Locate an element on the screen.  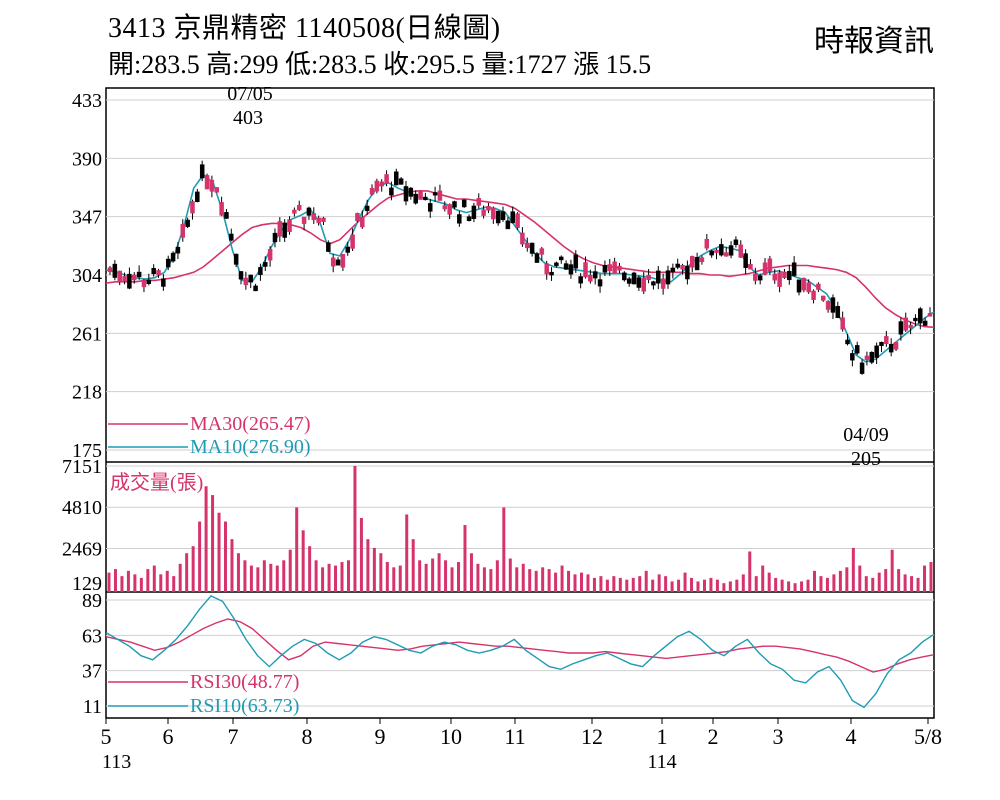
source-label: 時報資訊 is located at coordinates (874, 41).